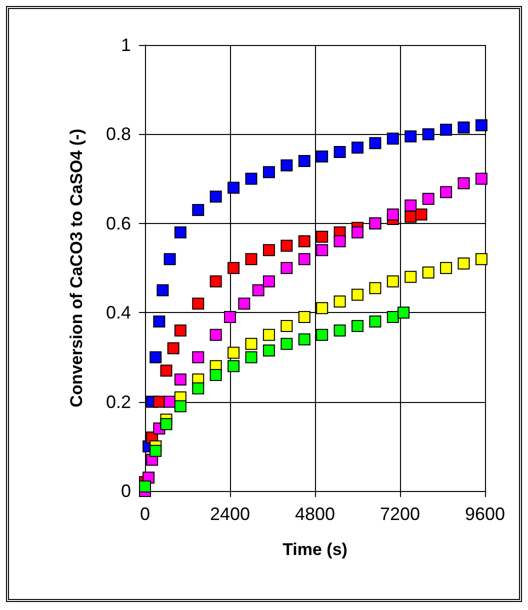  I want to click on y-tick-label: 0.2, so click(118, 402).